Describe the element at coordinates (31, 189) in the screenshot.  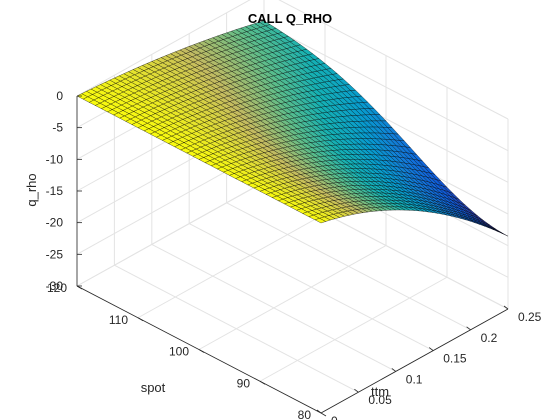
I see `z-axis-label: q_rho` at that location.